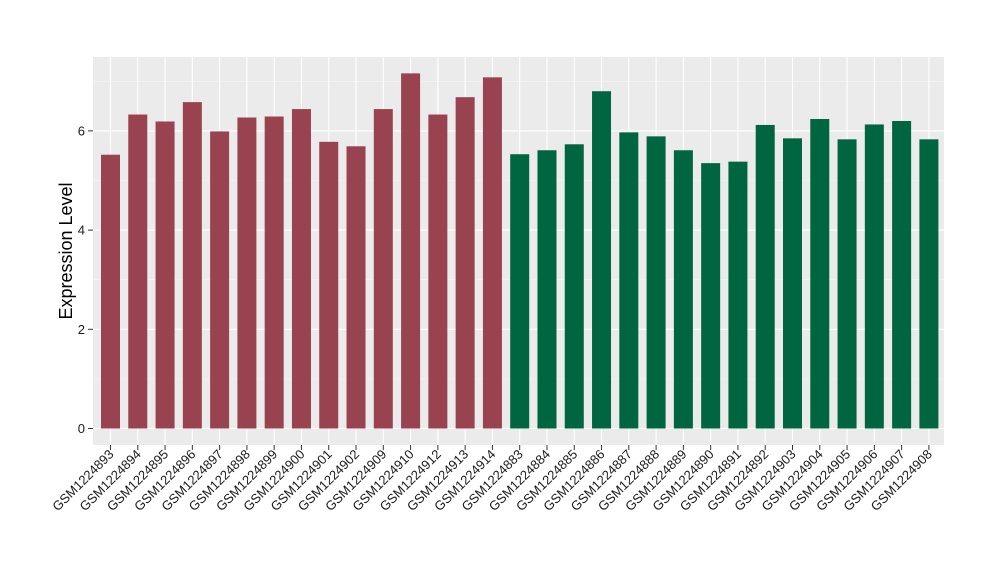 This screenshot has height=580, width=1000. What do you see at coordinates (301, 269) in the screenshot?
I see `bar-GSM1224900` at bounding box center [301, 269].